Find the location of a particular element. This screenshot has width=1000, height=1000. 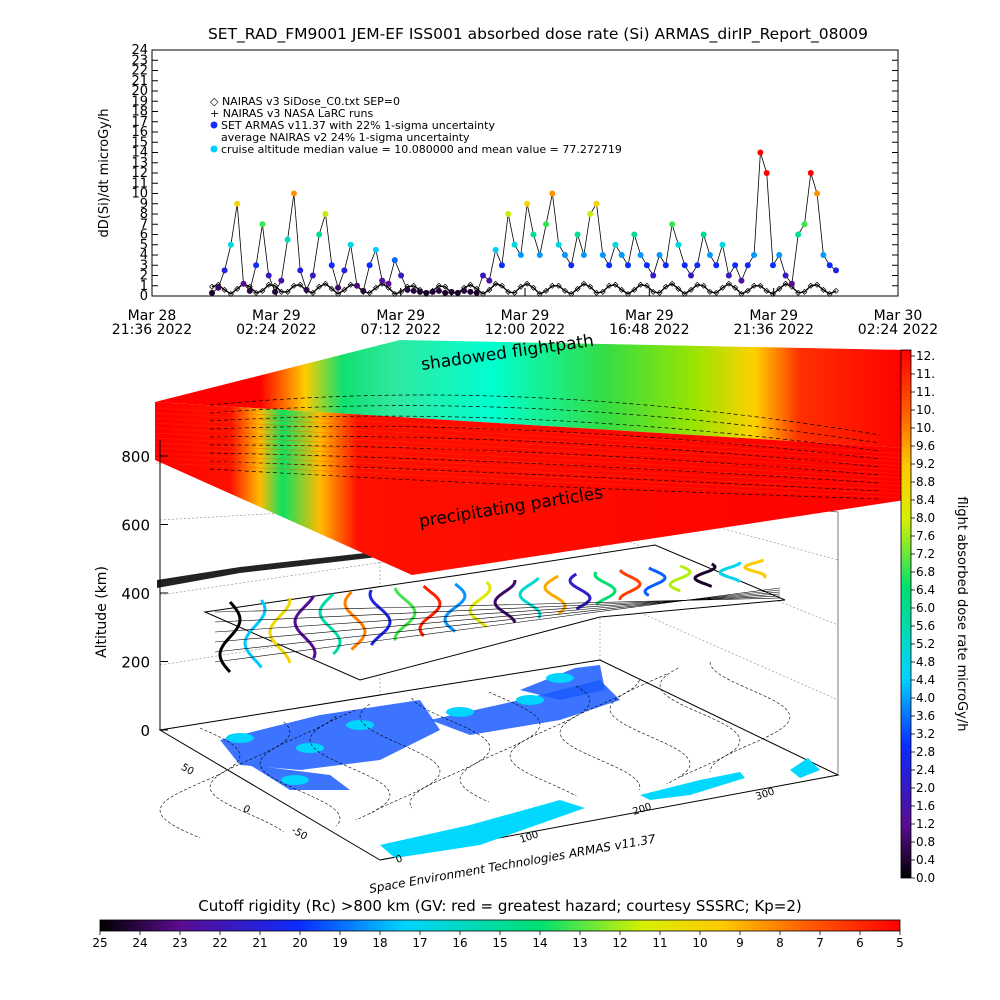

hazard-slab-top is located at coordinates (530, 394).